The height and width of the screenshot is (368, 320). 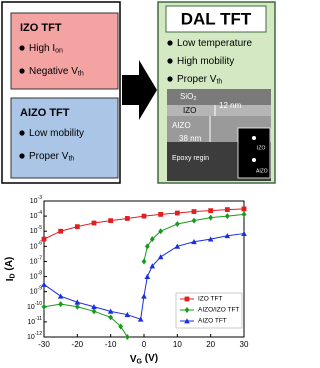 I want to click on x-tick-label: 10, so click(x=177, y=344).